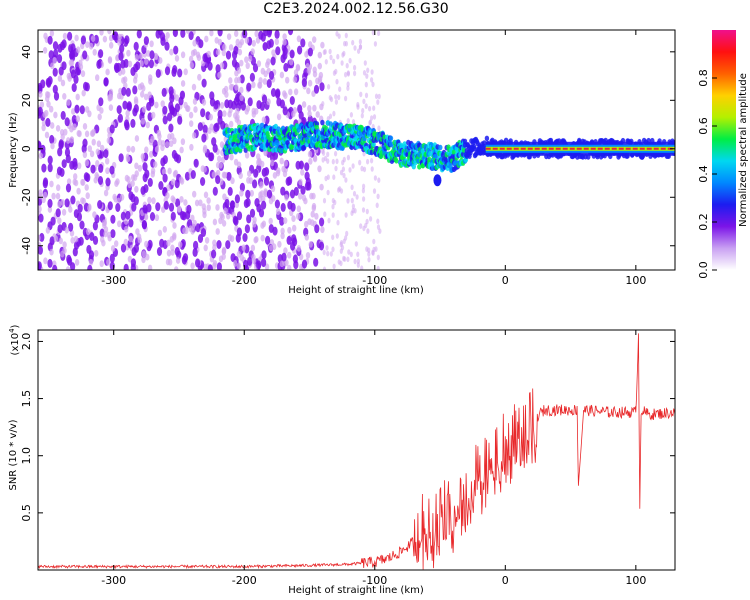 This screenshot has width=750, height=600. What do you see at coordinates (26, 342) in the screenshot?
I see `snr-y-tick-label: 2.0` at bounding box center [26, 342].